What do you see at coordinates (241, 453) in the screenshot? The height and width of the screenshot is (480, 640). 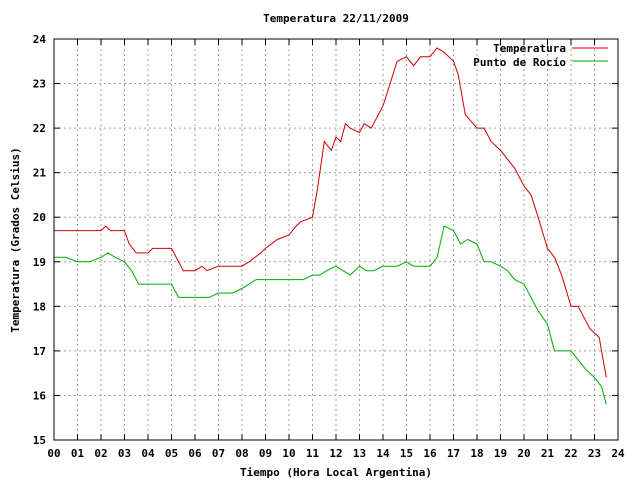 I see `x-tick-label: 08` at bounding box center [241, 453].